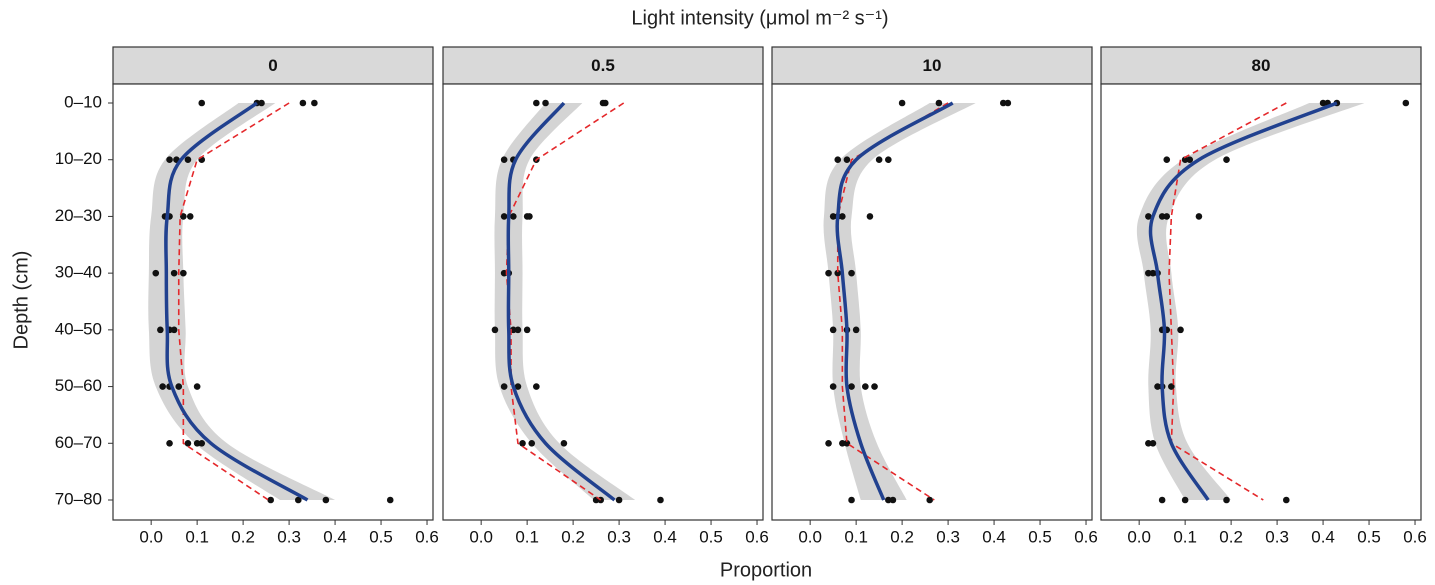 The image size is (1435, 585). What do you see at coordinates (78, 328) in the screenshot?
I see `y-tick-label: 40–50` at bounding box center [78, 328].